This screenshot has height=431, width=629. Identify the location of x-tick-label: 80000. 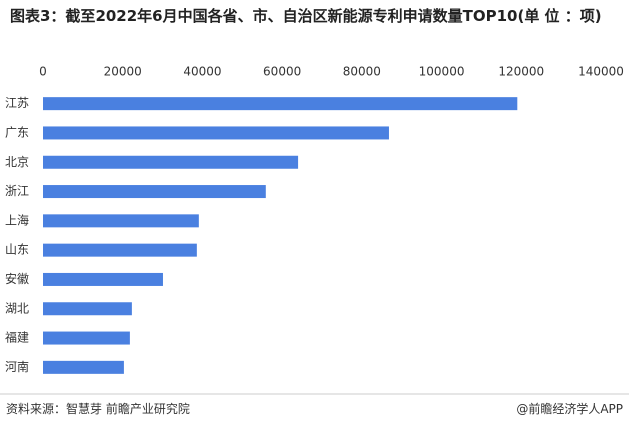
(362, 72).